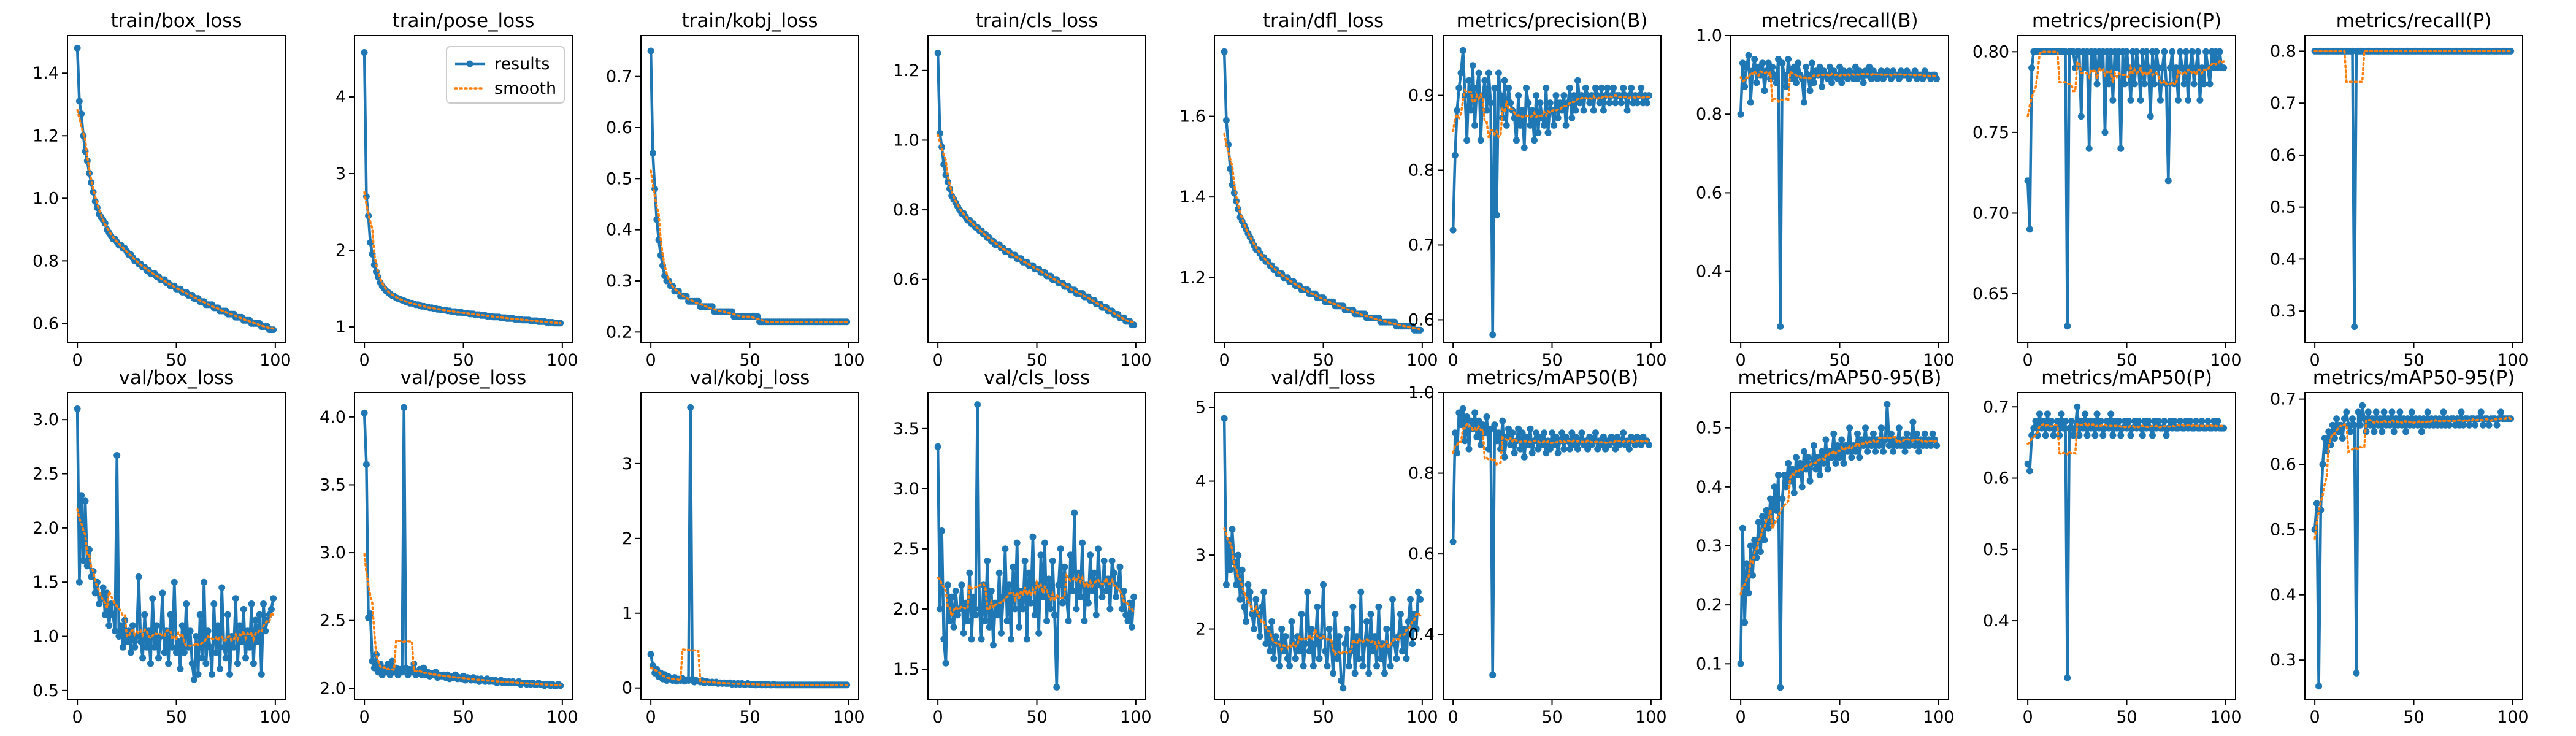 This screenshot has width=2576, height=736. What do you see at coordinates (627, 688) in the screenshot?
I see `y-tick-label: 0` at bounding box center [627, 688].